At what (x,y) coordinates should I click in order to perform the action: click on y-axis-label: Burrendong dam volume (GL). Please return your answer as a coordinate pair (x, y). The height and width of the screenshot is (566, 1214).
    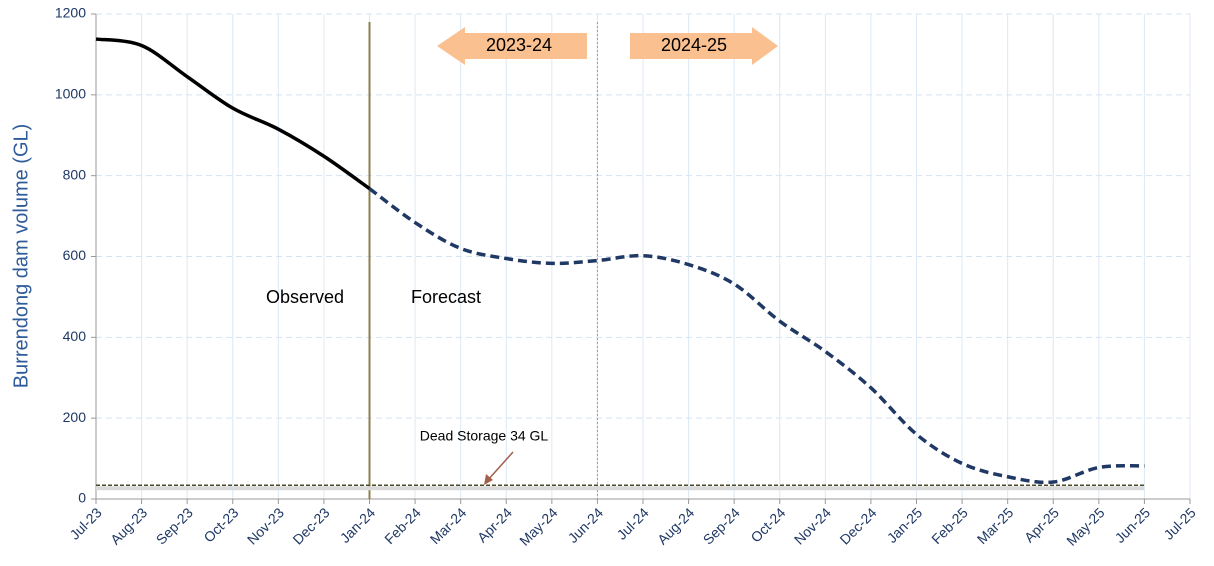
    Looking at the image, I should click on (21, 256).